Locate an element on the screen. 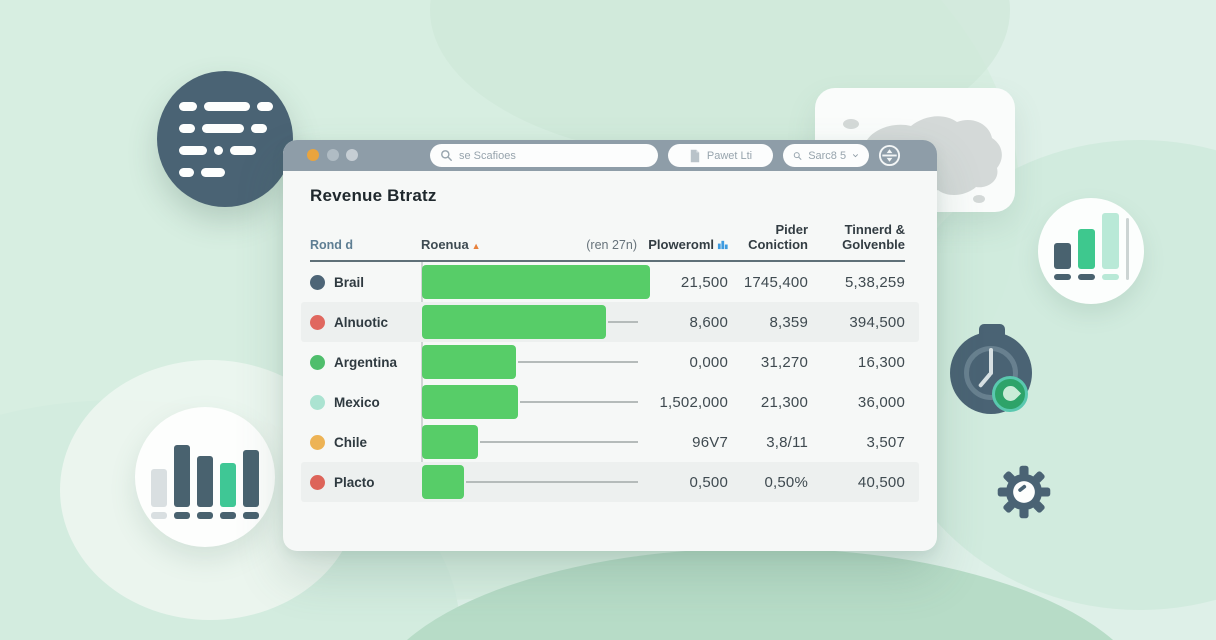 The height and width of the screenshot is (640, 1216). table-row: Argentina 0,000 31,270 16,300 is located at coordinates (610, 362).